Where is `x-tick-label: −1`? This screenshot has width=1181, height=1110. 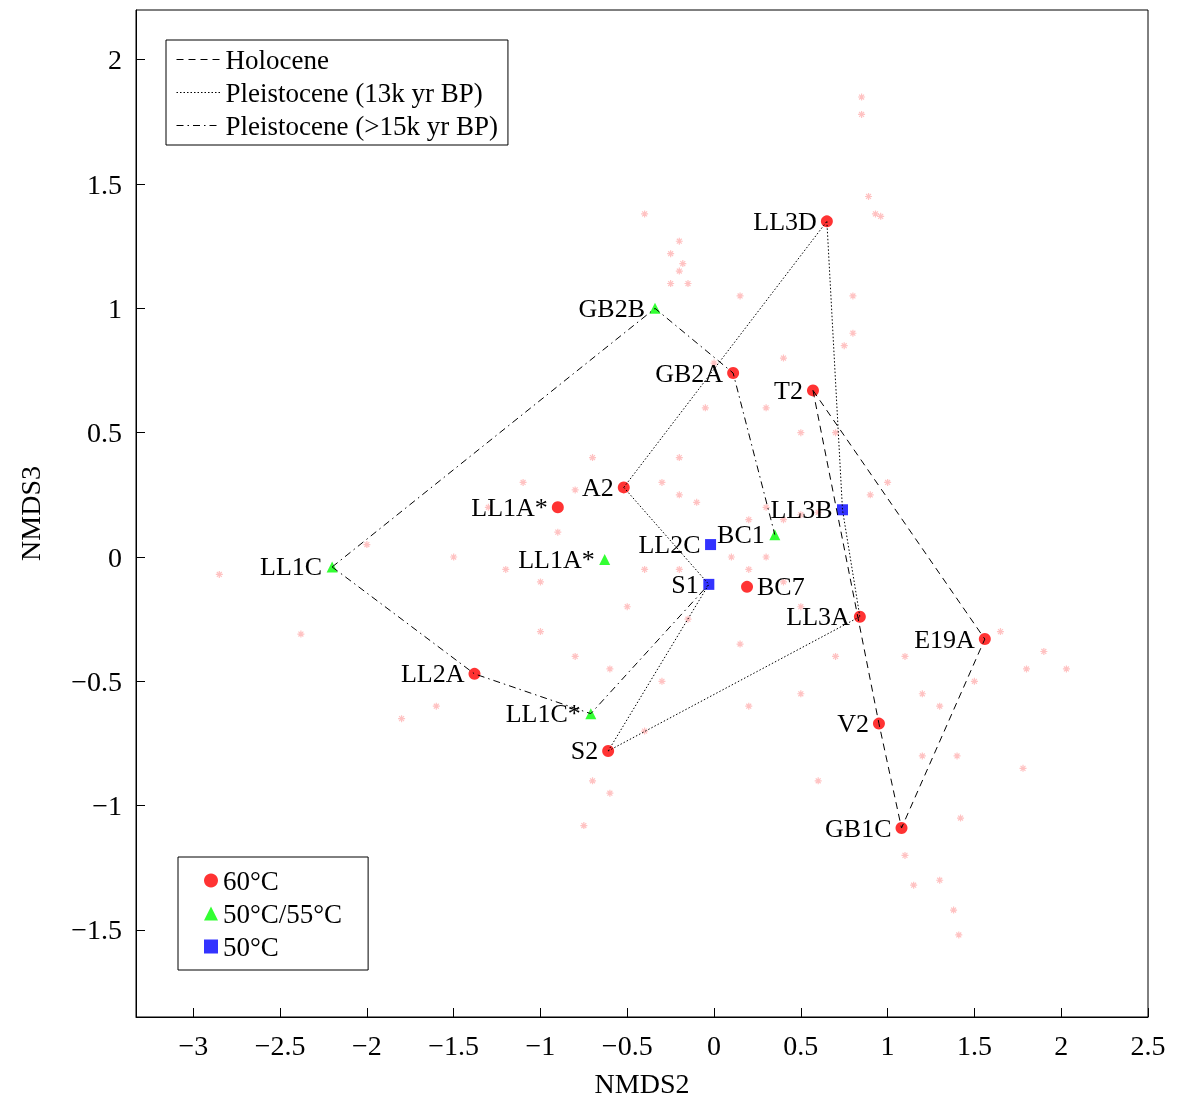
x-tick-label: −1 is located at coordinates (540, 1045).